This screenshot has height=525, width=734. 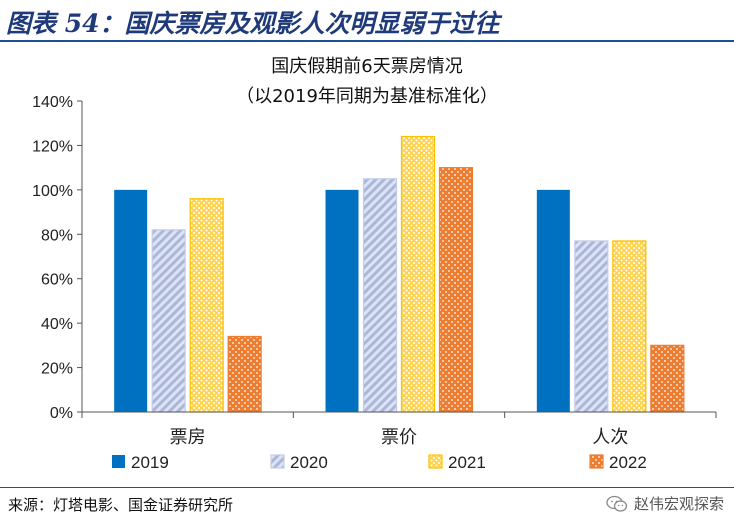 I want to click on footer: 来源：灯塔电影、国金证券研究所 赵伟宏观探索, so click(x=367, y=506).